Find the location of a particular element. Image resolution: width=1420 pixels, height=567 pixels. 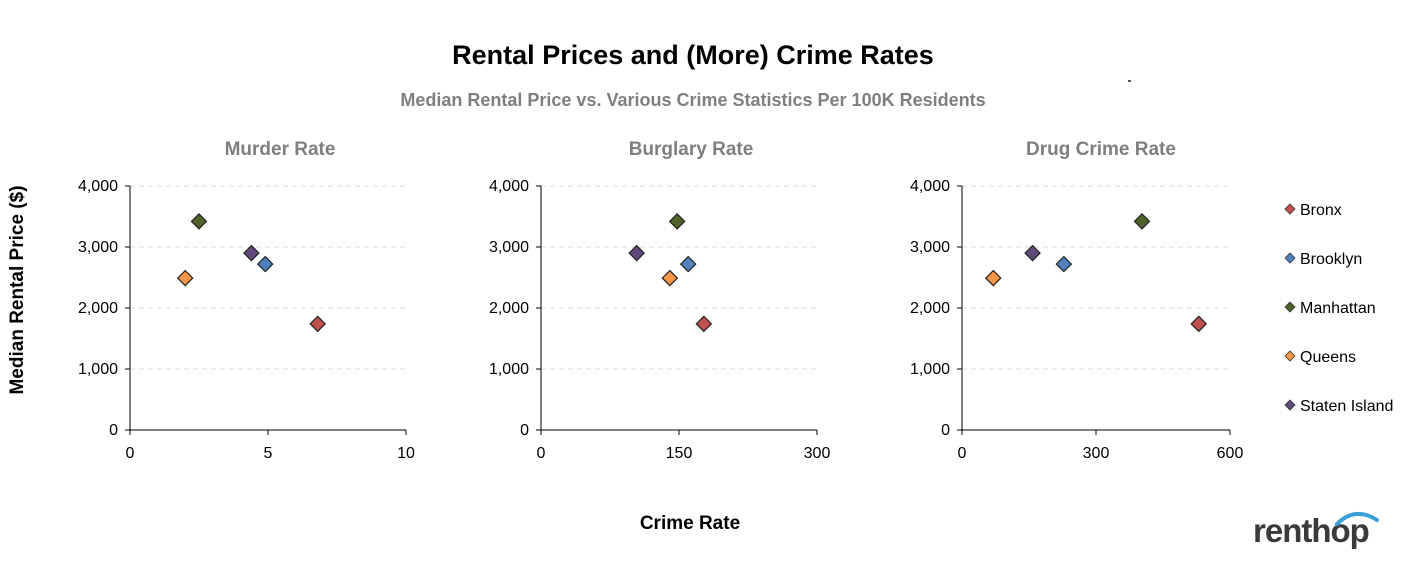

panel-1: Murder Rate 0 1,000 2,000 3,000 4,000 0 5 10 is located at coordinates (246, 300).